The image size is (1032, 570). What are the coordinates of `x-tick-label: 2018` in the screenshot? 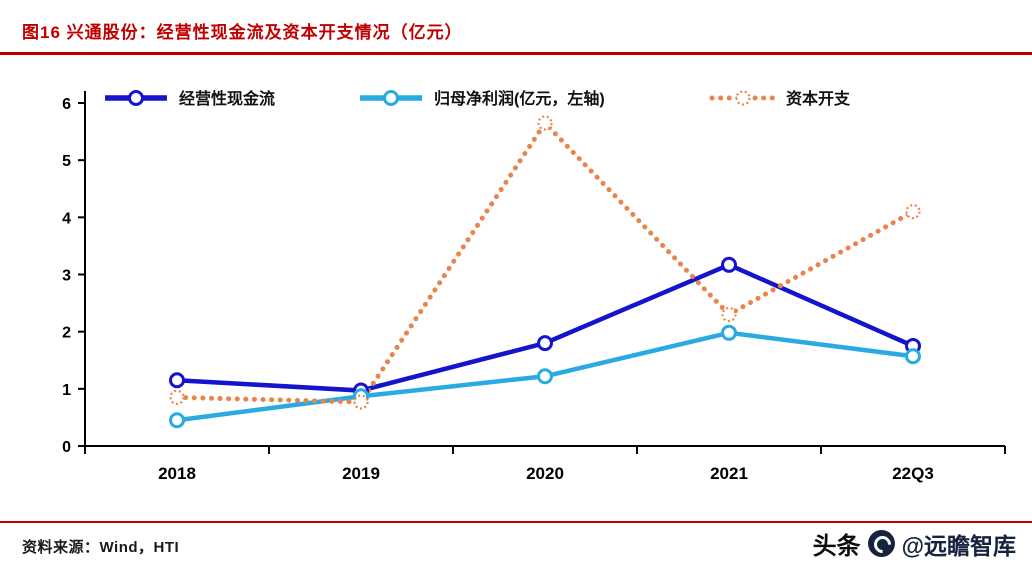 It's located at (177, 473).